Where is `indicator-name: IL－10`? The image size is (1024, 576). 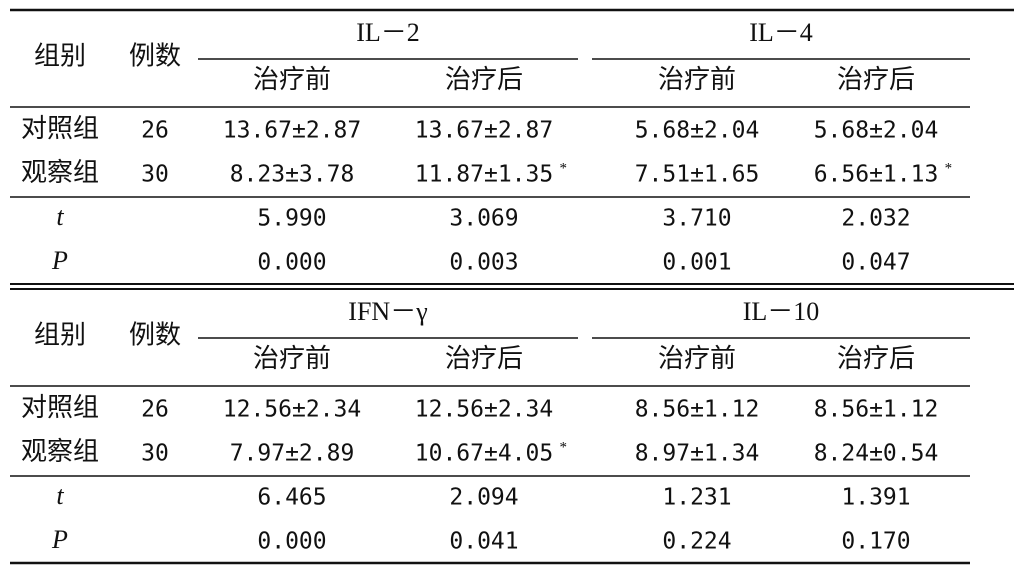
indicator-name: IL－10 is located at coordinates (781, 311).